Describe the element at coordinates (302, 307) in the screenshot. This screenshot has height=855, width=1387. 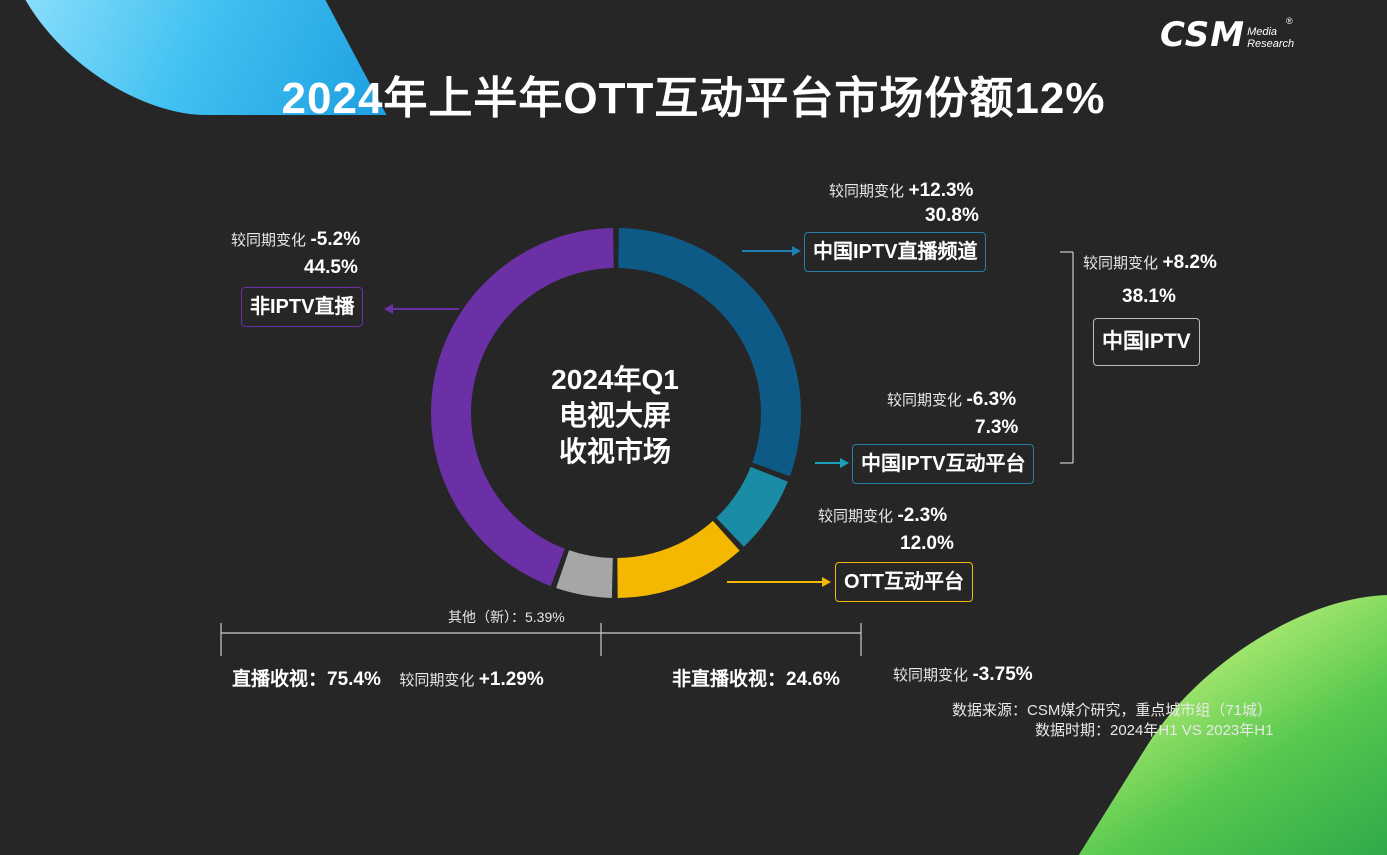
I see `legend-box-non-iptv-live: 非IPTV直播` at that location.